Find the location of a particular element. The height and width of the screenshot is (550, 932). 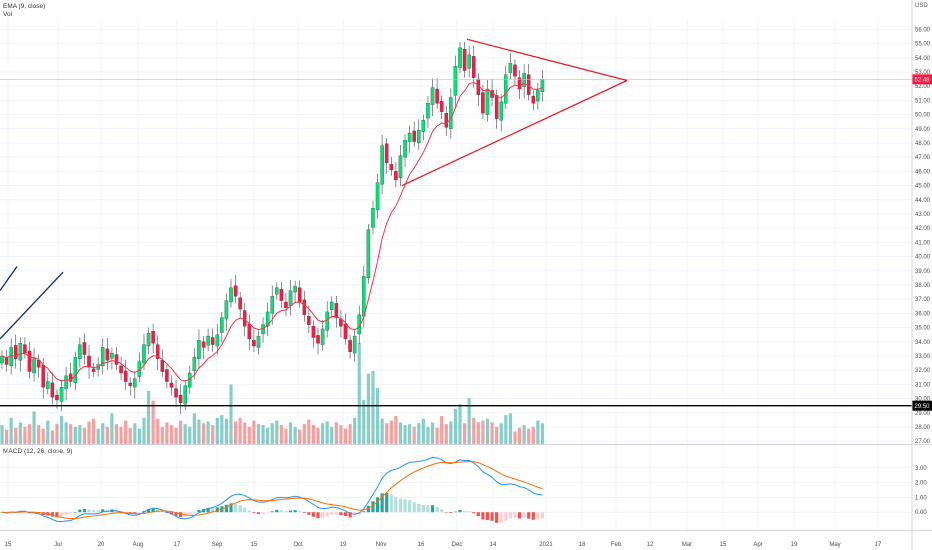

ema-legend: EMA (9, close) is located at coordinates (24, 6).